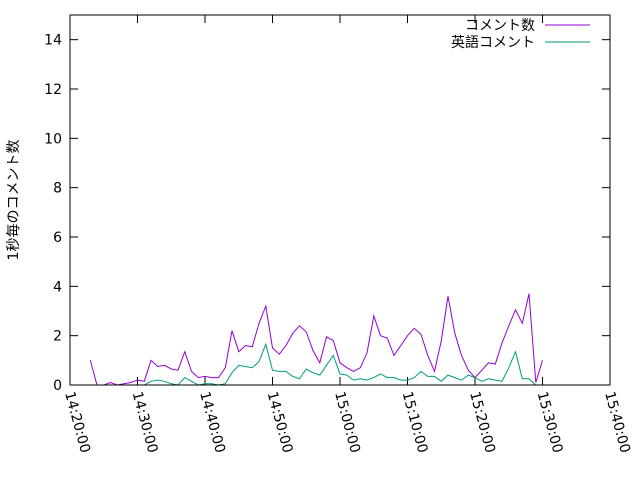  Describe the element at coordinates (493, 42) in the screenshot. I see `legend-label-1: 英語コメント` at that location.